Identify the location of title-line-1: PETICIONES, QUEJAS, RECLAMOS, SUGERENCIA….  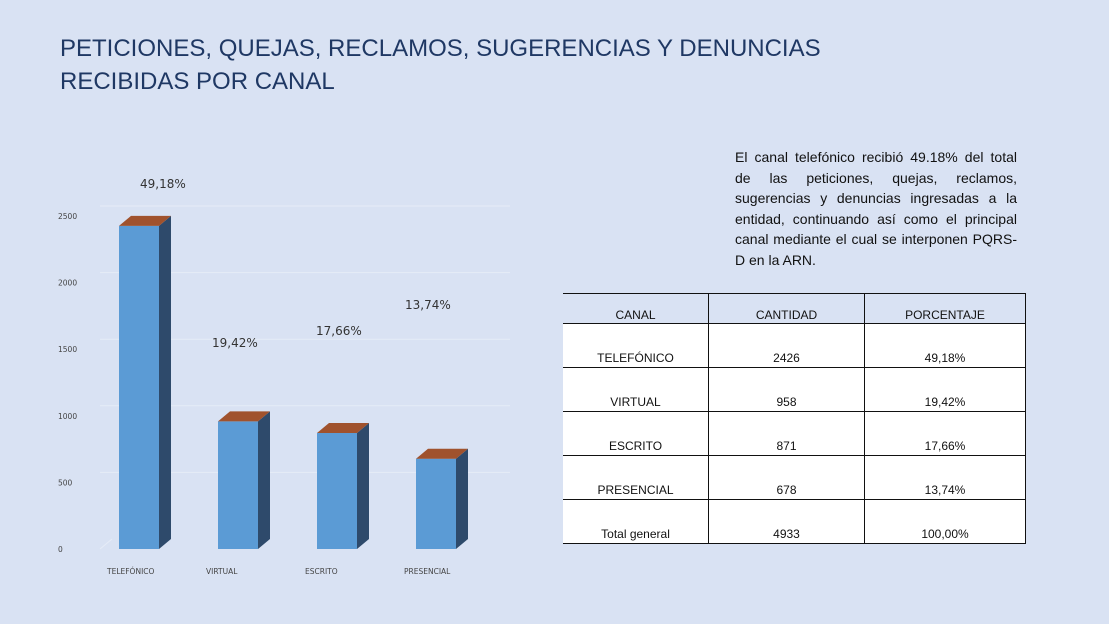
(440, 48).